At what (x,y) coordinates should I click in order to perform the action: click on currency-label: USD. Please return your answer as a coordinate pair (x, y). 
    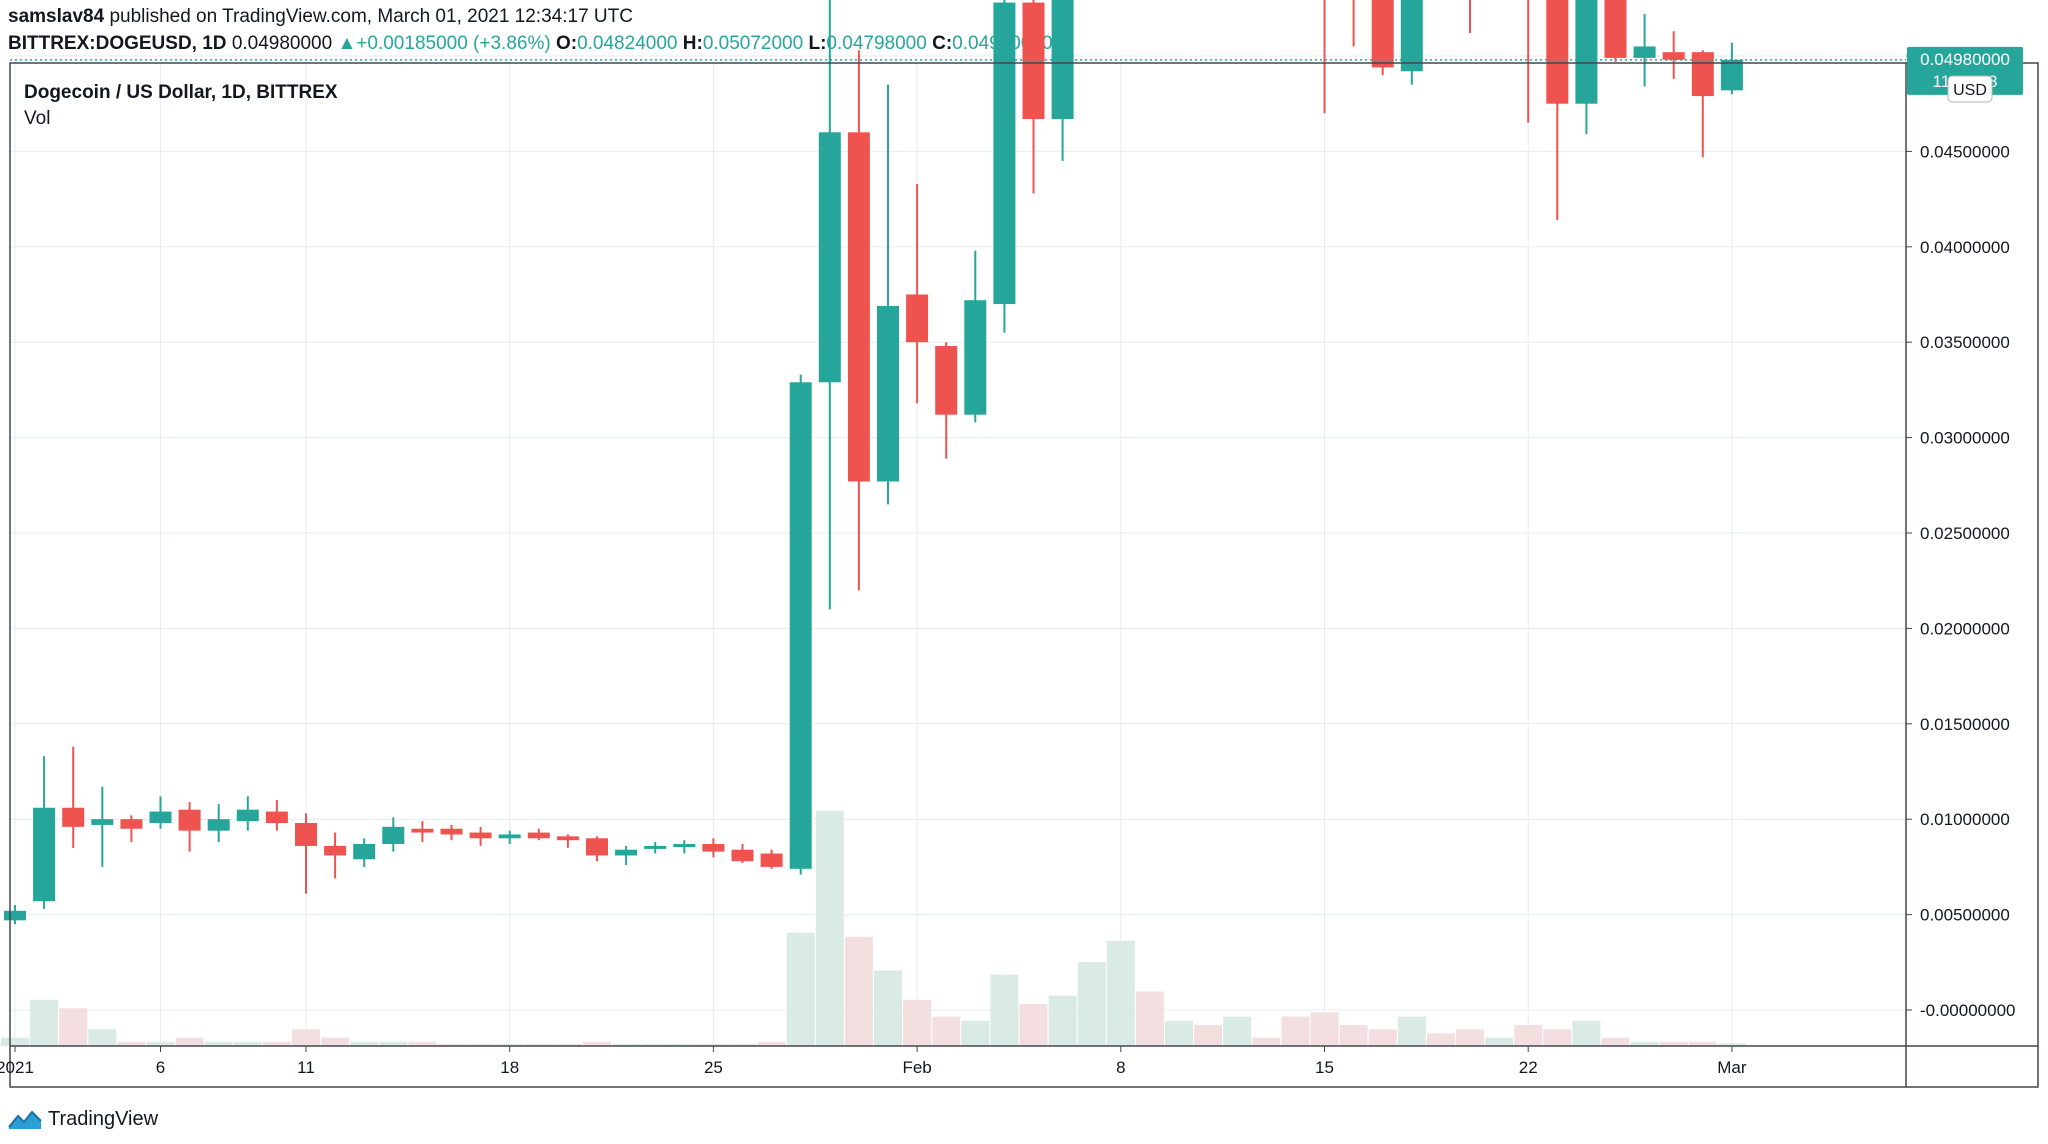
    Looking at the image, I should click on (1970, 90).